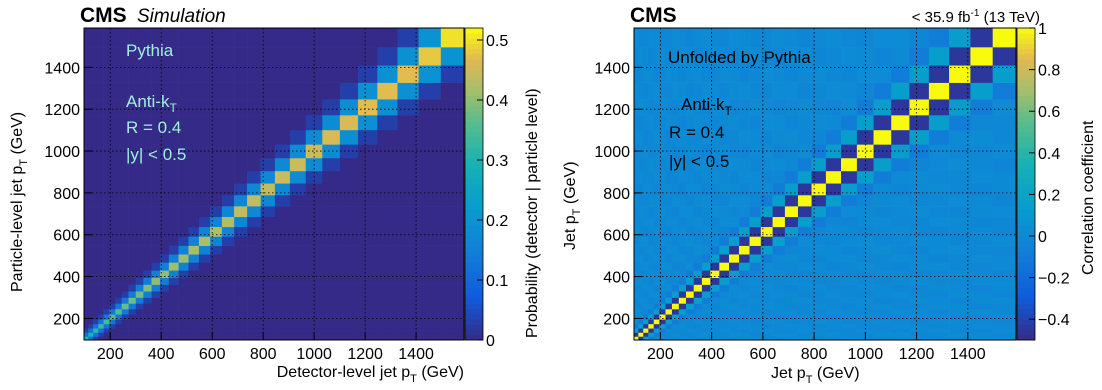  I want to click on right-colorbar-segment, so click(1026, 161).